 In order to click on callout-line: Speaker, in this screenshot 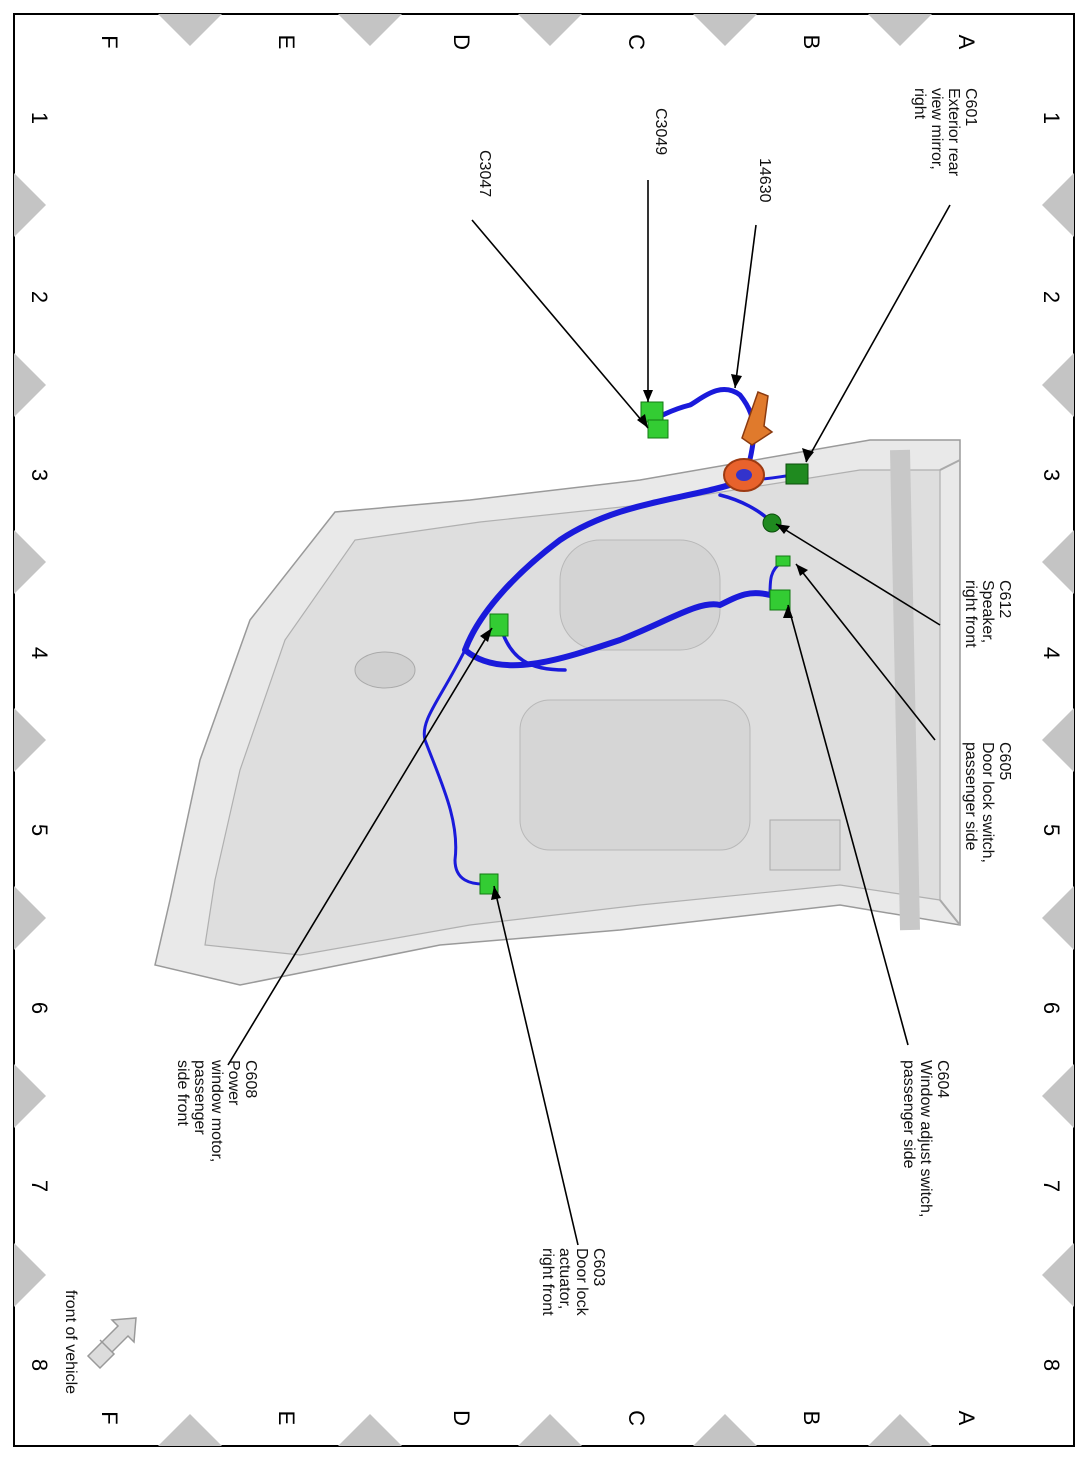, I will do `click(987, 611)`.